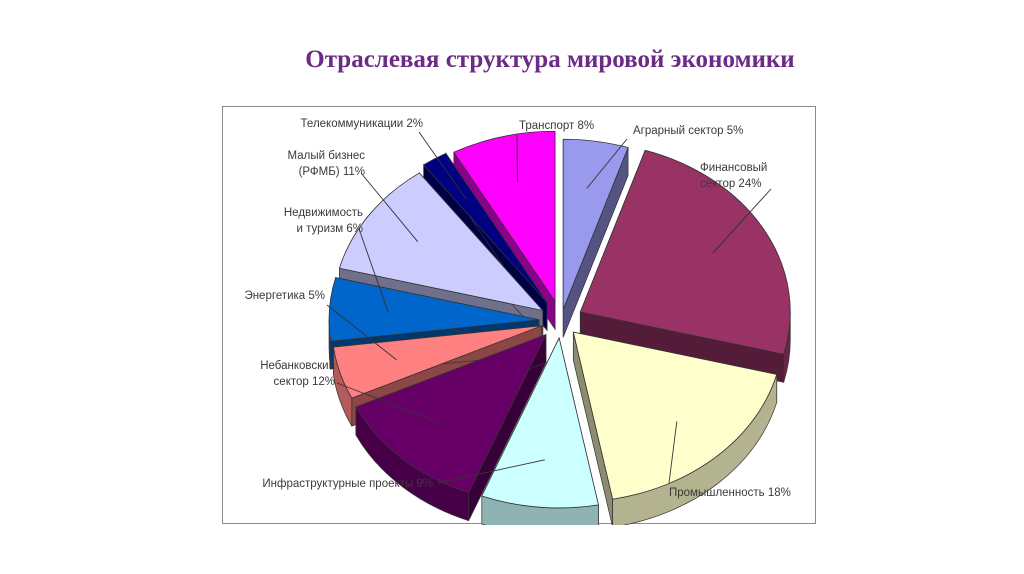 The height and width of the screenshot is (574, 1024). Describe the element at coordinates (284, 296) in the screenshot. I see `slice-label-6: Энергетика 5%` at that location.